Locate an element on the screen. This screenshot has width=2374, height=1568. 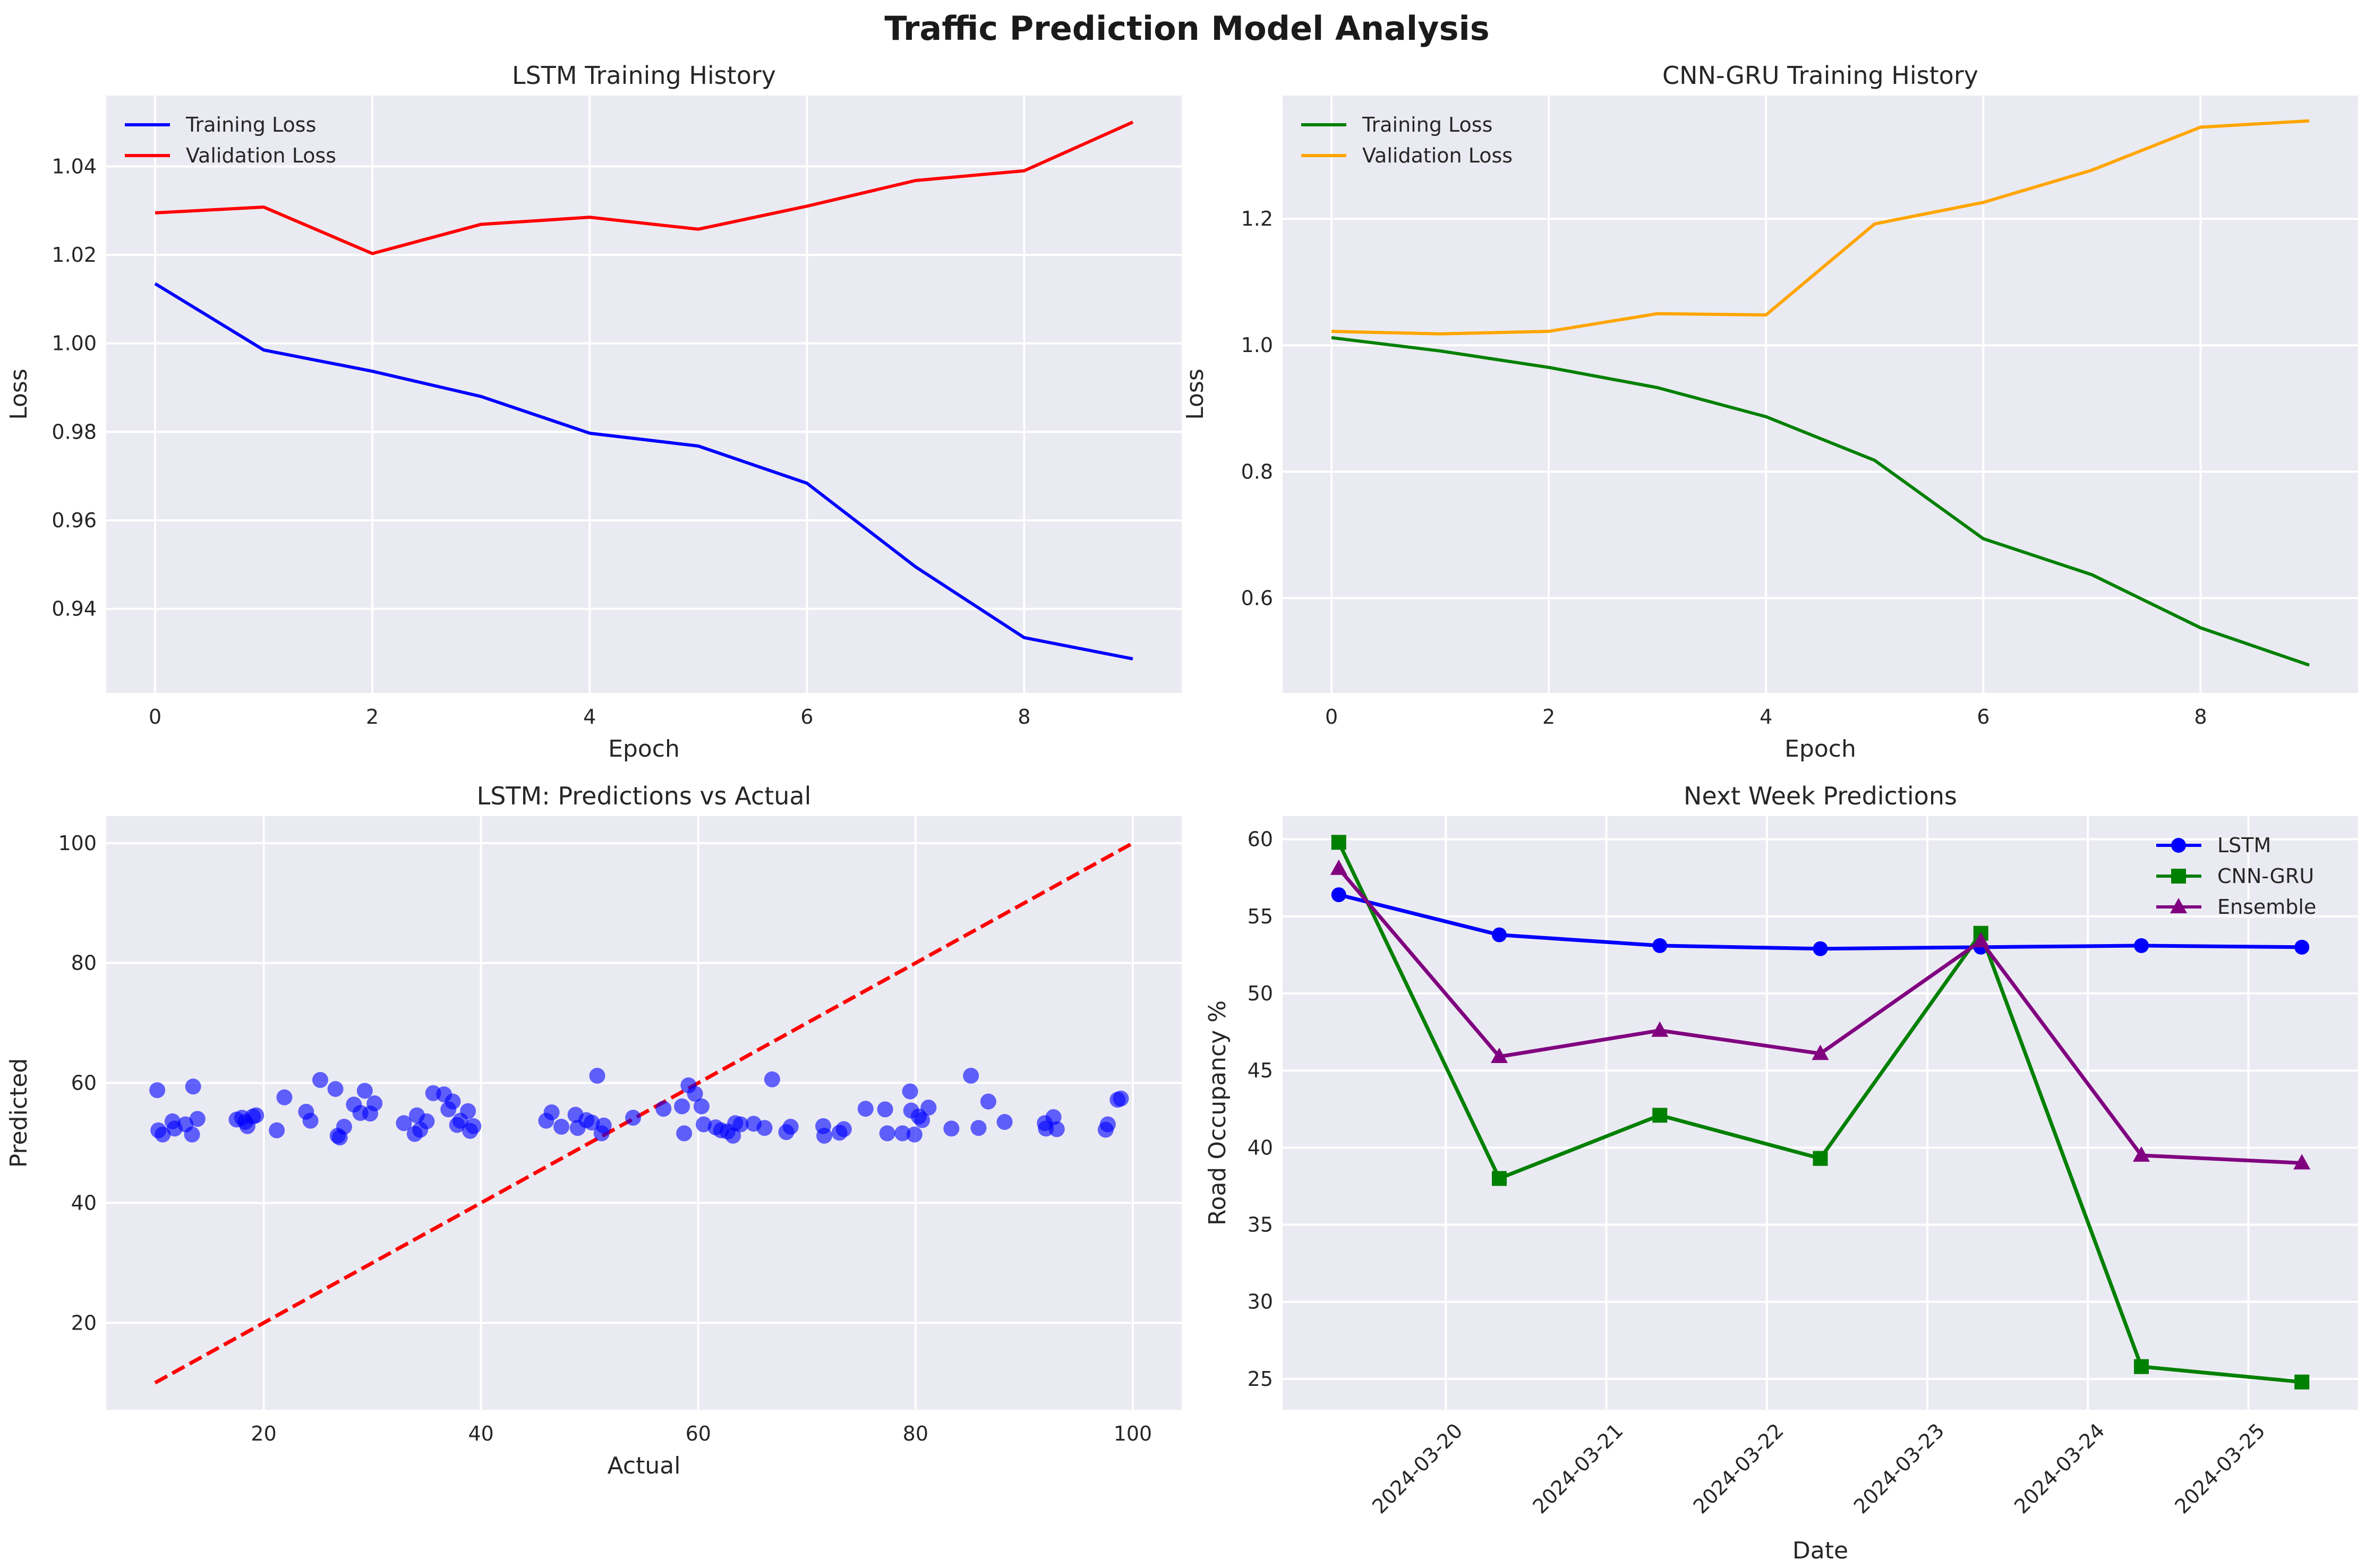
x-axis-label: Epoch is located at coordinates (644, 748).